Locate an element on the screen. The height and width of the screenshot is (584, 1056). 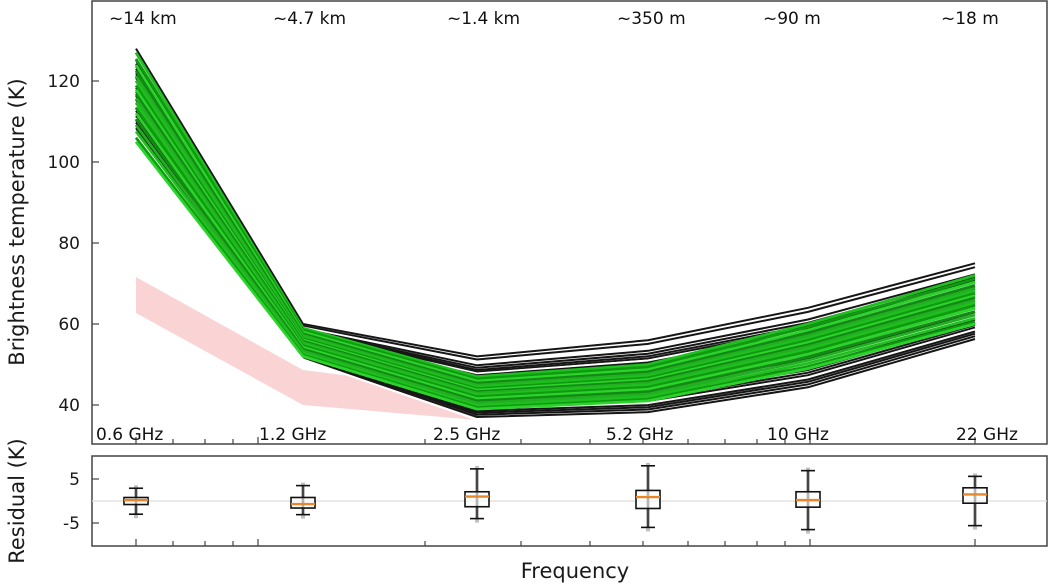
y-axis-title-main: Brightness temperature (K) is located at coordinates (17, 221).